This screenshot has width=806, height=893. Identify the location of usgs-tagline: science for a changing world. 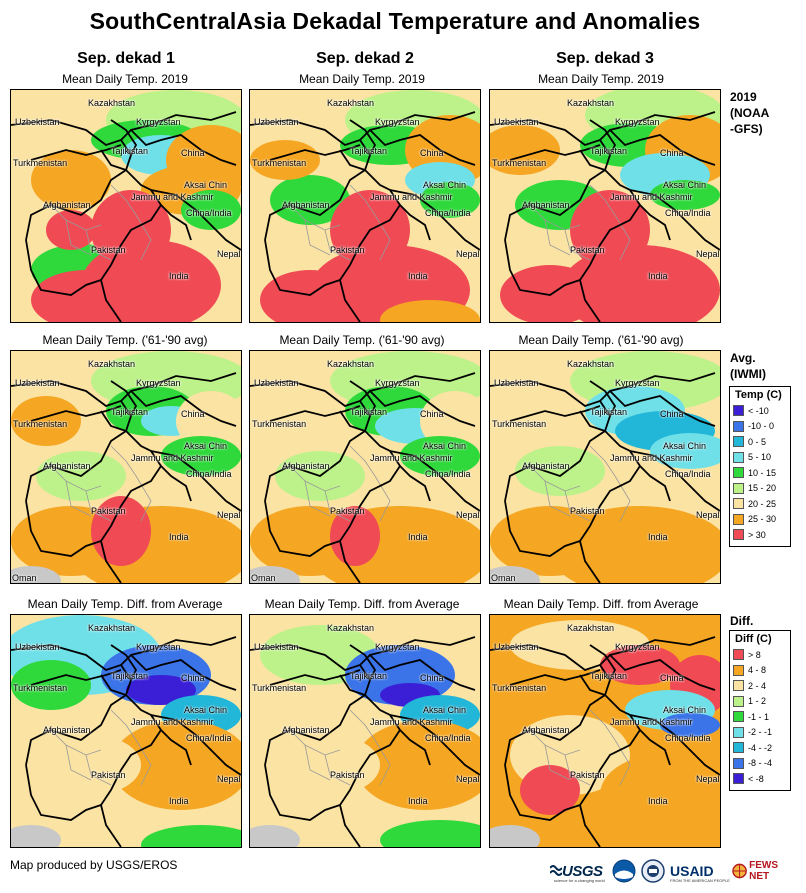
(579, 880).